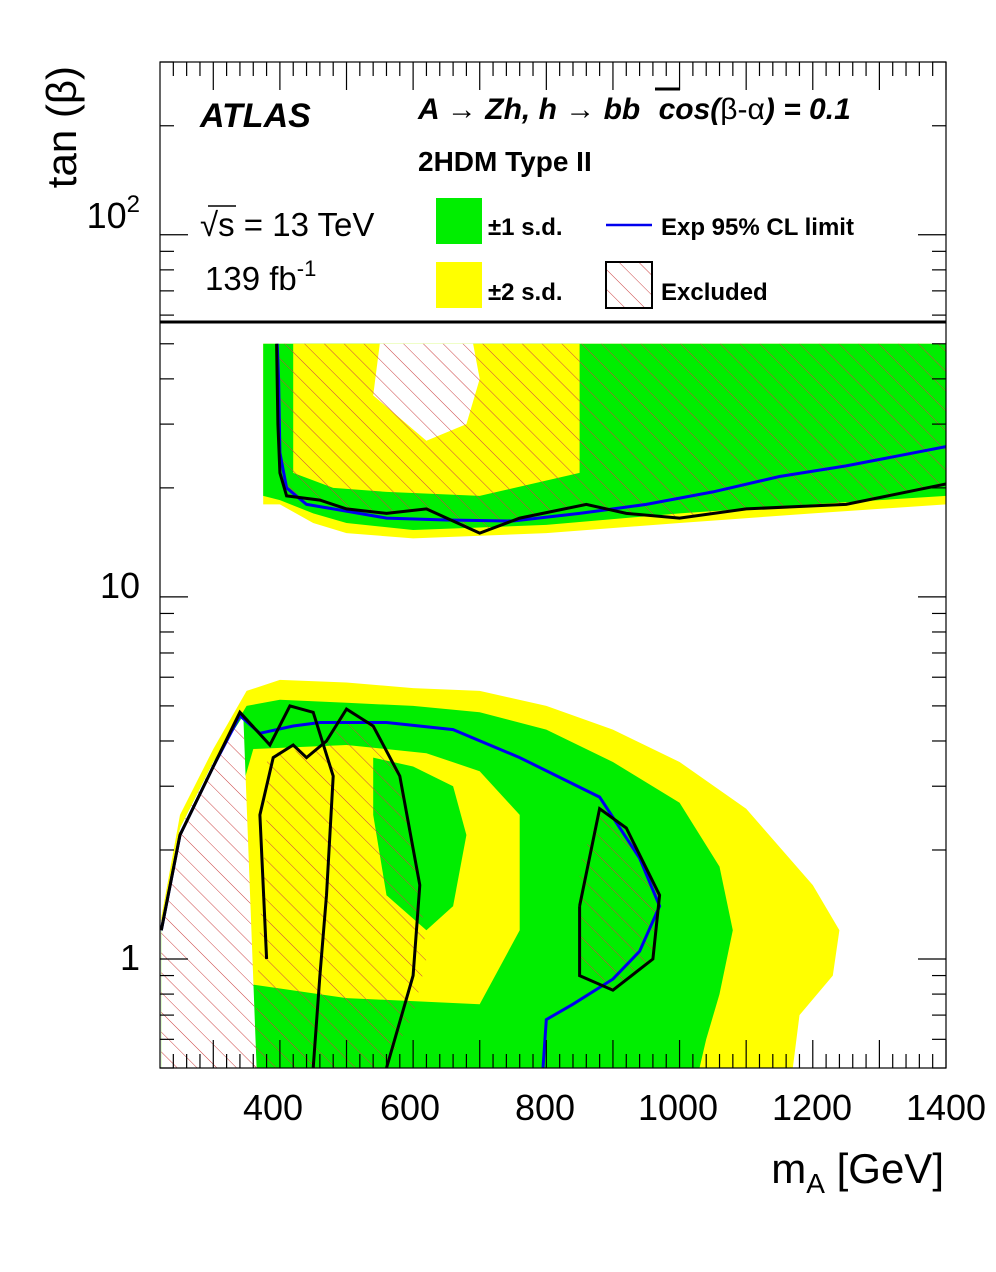 The width and height of the screenshot is (996, 1272). What do you see at coordinates (714, 292) in the screenshot?
I see `legend-label-excluded: Excluded` at bounding box center [714, 292].